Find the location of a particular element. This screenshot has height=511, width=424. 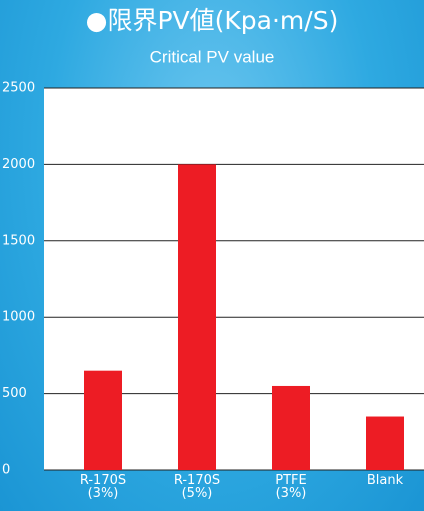

y-tick-label: 500 is located at coordinates (14, 393).